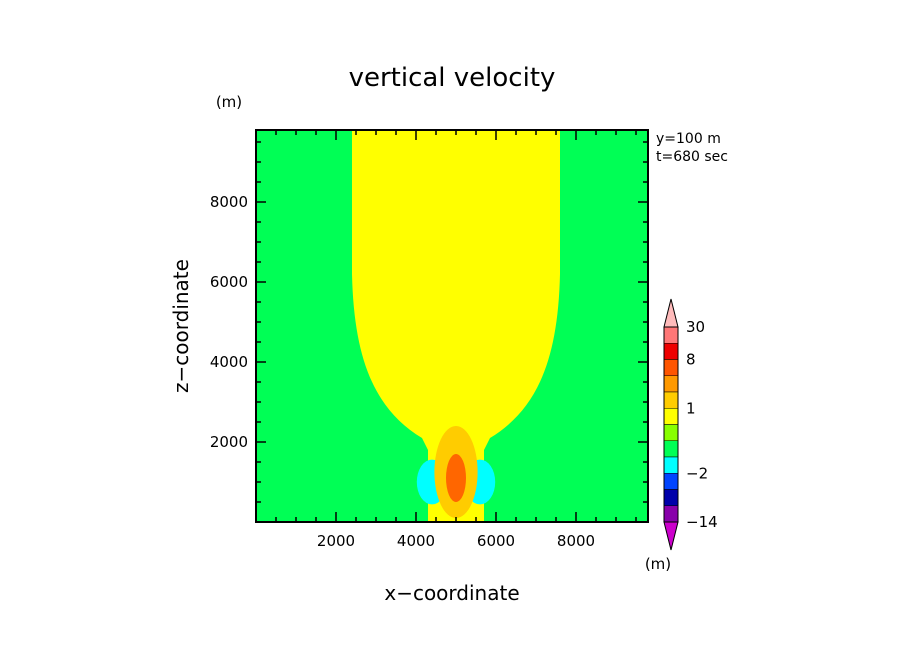  What do you see at coordinates (671, 536) in the screenshot?
I see `colorbar-arrow-bottom` at bounding box center [671, 536].